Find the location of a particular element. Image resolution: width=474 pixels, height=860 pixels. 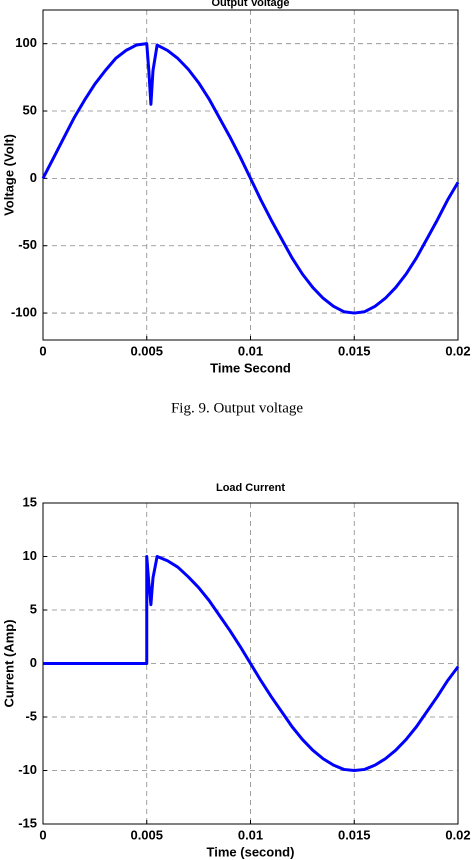

y-tick-label: 15 is located at coordinates (30, 501).